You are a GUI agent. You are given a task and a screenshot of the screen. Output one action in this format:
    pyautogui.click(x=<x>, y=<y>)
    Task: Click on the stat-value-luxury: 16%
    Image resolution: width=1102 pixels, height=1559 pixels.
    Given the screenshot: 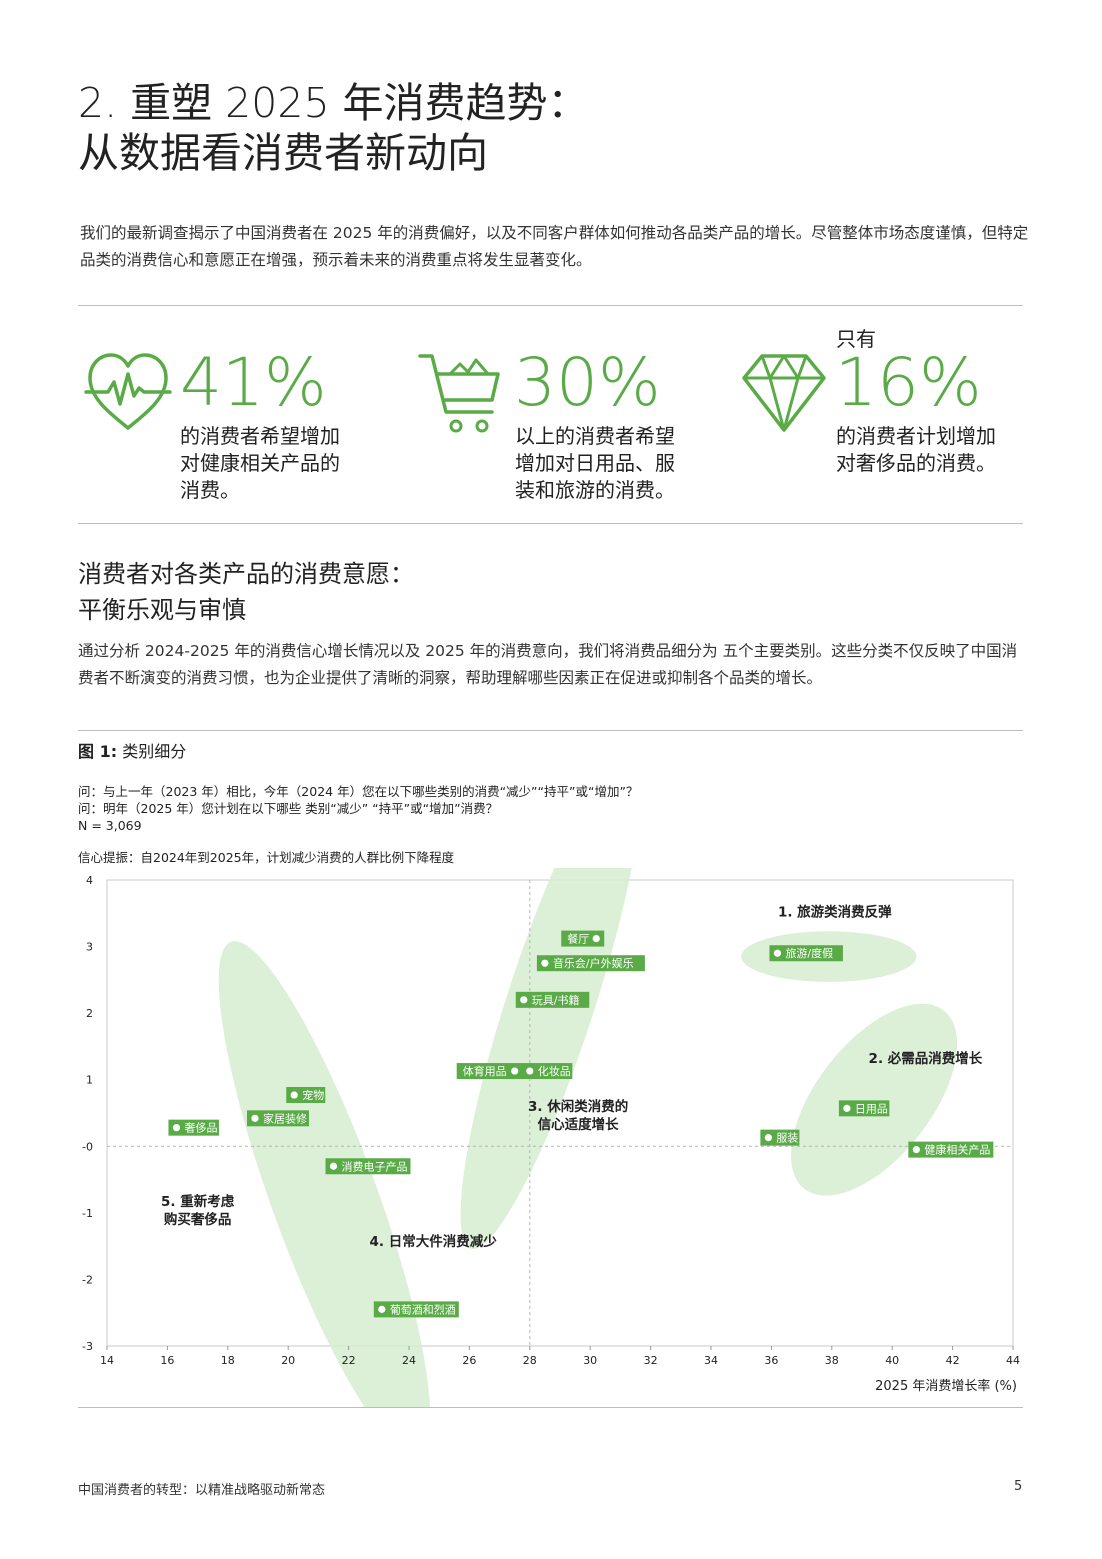 What is the action you would take?
    pyautogui.click(x=908, y=382)
    